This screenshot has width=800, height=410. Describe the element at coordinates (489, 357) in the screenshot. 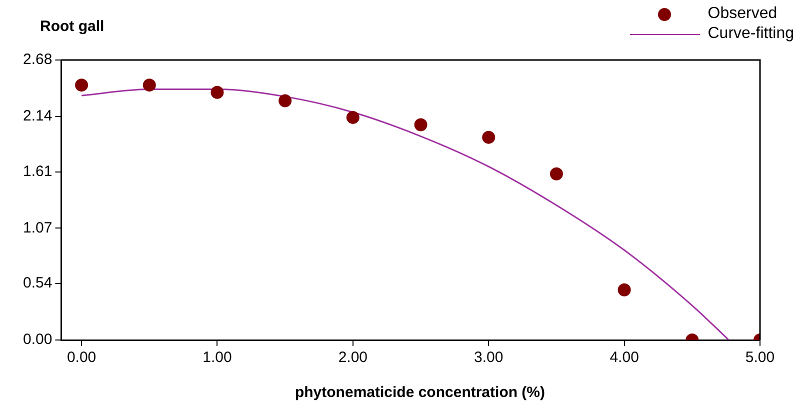

I see `x-tick-label: 3.00` at that location.